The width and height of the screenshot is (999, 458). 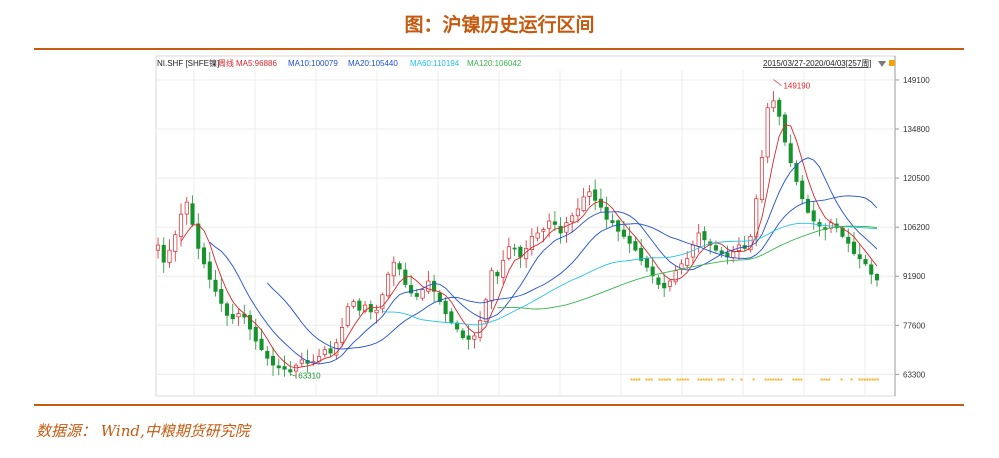 What do you see at coordinates (914, 374) in the screenshot?
I see `y-tick-label: 63300` at bounding box center [914, 374].